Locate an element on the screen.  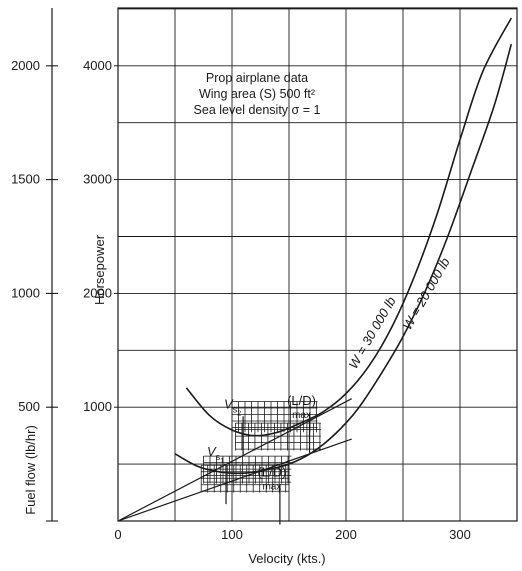
y-tick-label: 1000 is located at coordinates (97, 406).